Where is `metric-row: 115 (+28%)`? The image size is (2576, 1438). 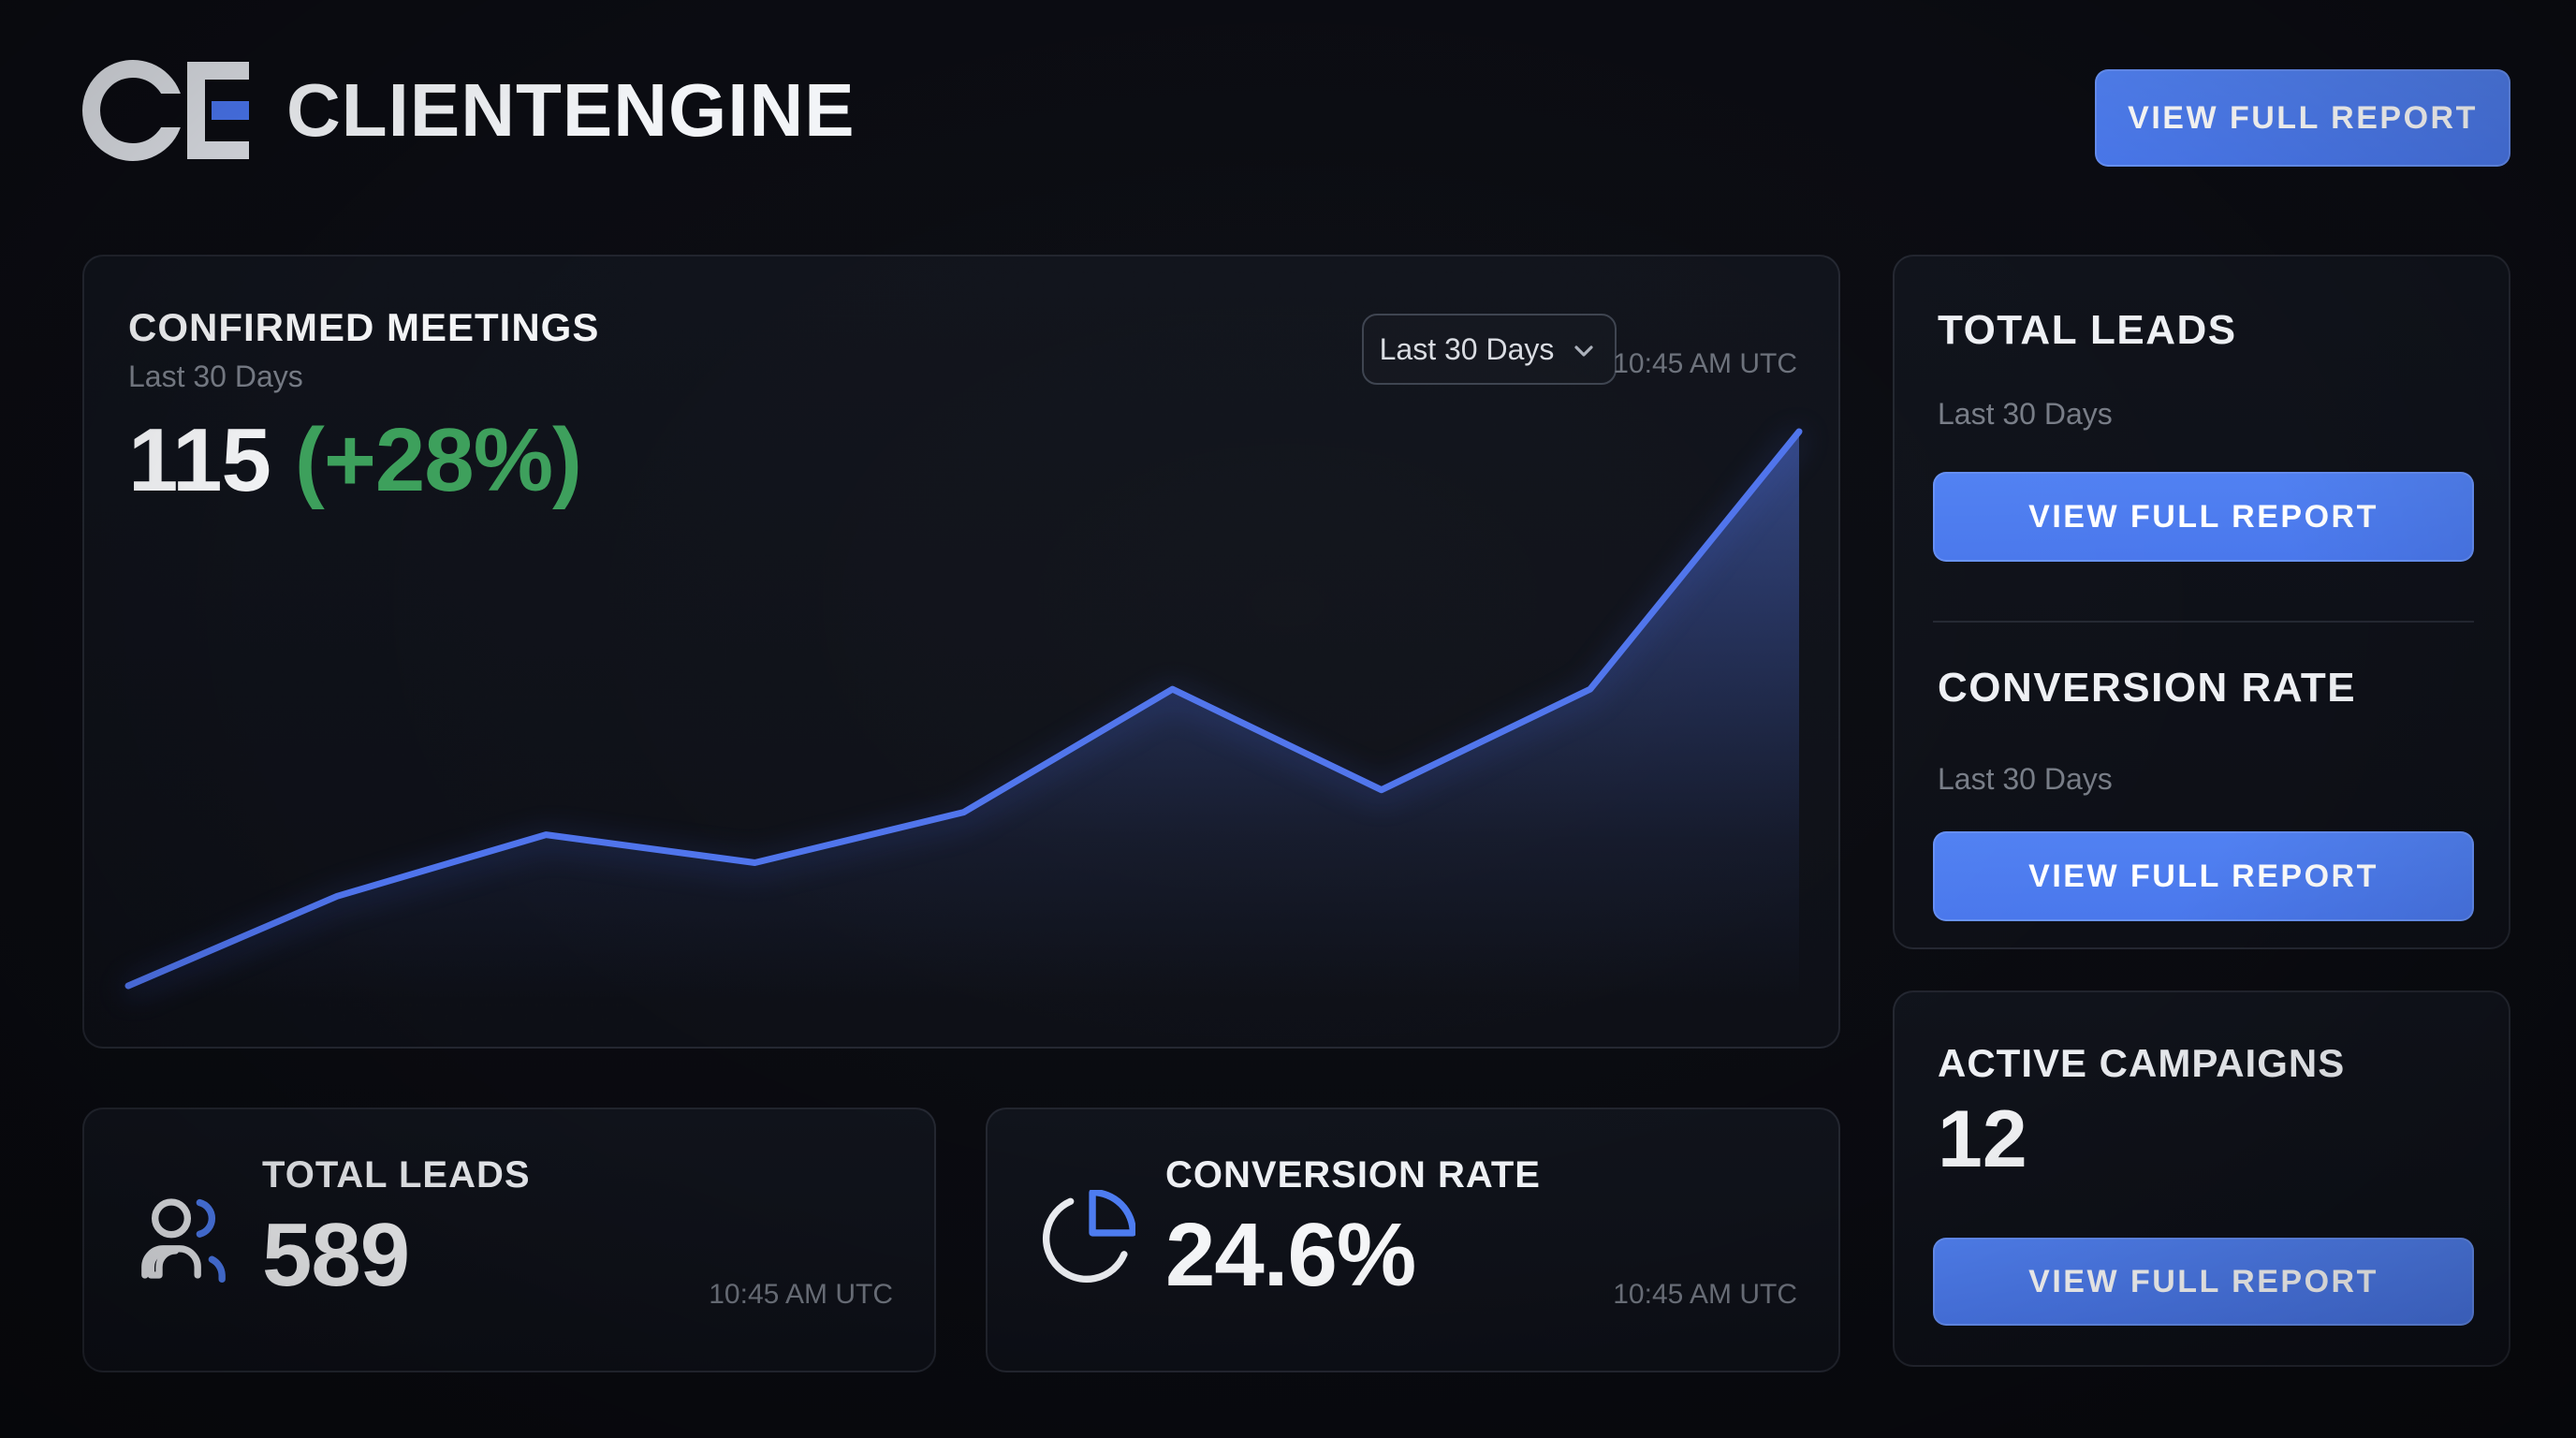 metric-row: 115 (+28%) is located at coordinates (355, 460).